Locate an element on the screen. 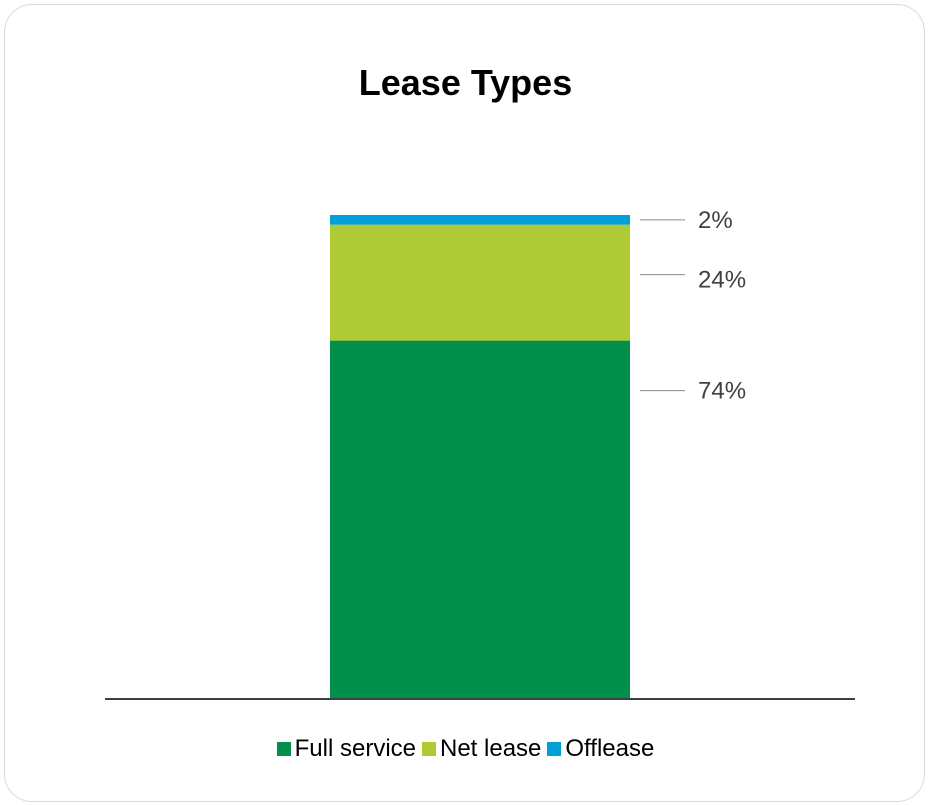 The width and height of the screenshot is (931, 806). legend-label-full-service: Full service is located at coordinates (355, 748).